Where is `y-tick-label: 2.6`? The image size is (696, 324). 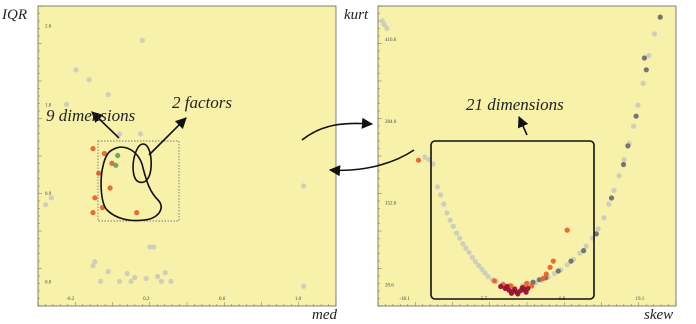 y-tick-label: 2.6 is located at coordinates (48, 27).